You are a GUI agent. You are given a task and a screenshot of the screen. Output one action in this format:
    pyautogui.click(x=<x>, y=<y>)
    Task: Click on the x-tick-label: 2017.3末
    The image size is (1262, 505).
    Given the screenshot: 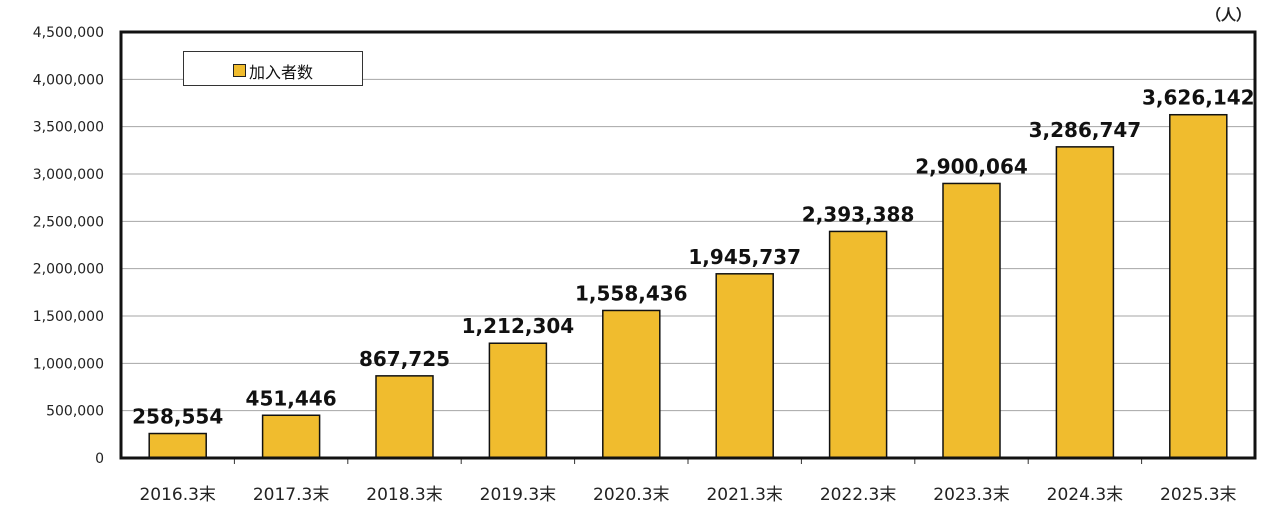 What is the action you would take?
    pyautogui.click(x=291, y=495)
    